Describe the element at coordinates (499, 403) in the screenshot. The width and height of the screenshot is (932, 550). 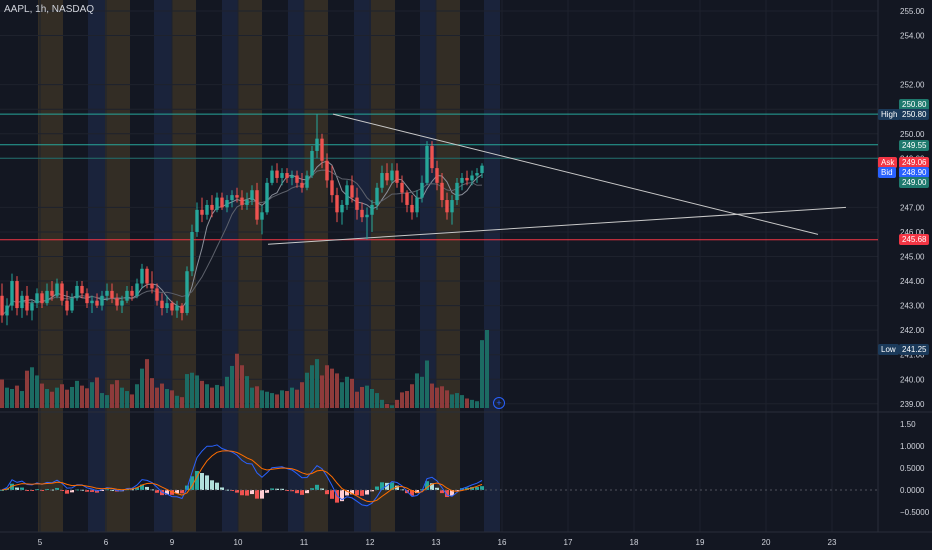
I see `add-alert-icon: +` at that location.